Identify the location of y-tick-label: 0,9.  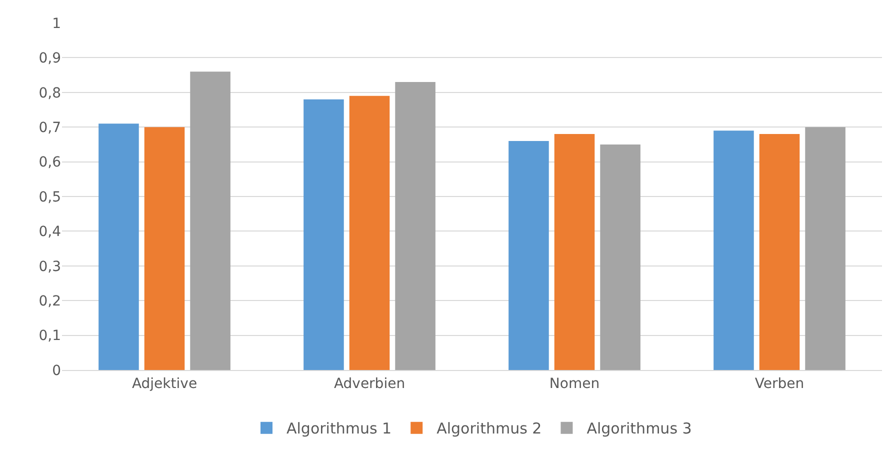
(49, 58).